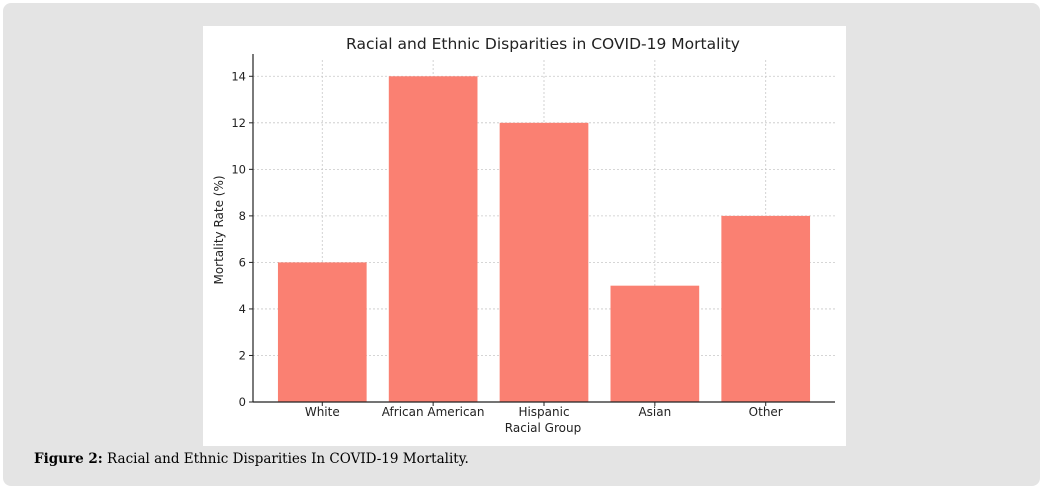  Describe the element at coordinates (238, 169) in the screenshot. I see `y-tick-label: 10` at that location.